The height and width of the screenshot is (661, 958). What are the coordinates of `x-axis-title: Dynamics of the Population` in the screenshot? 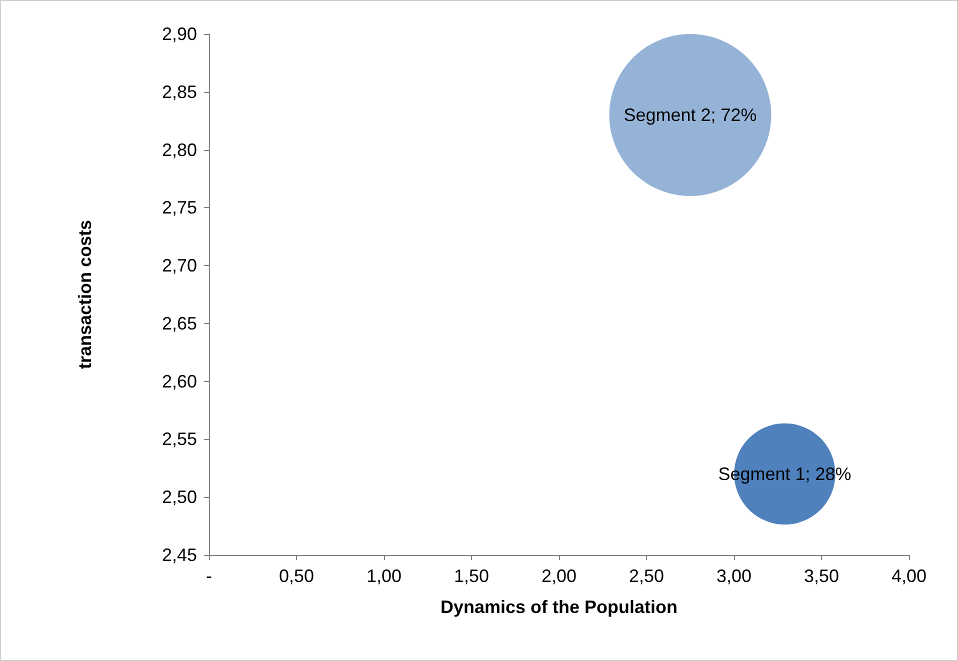 It's located at (559, 607).